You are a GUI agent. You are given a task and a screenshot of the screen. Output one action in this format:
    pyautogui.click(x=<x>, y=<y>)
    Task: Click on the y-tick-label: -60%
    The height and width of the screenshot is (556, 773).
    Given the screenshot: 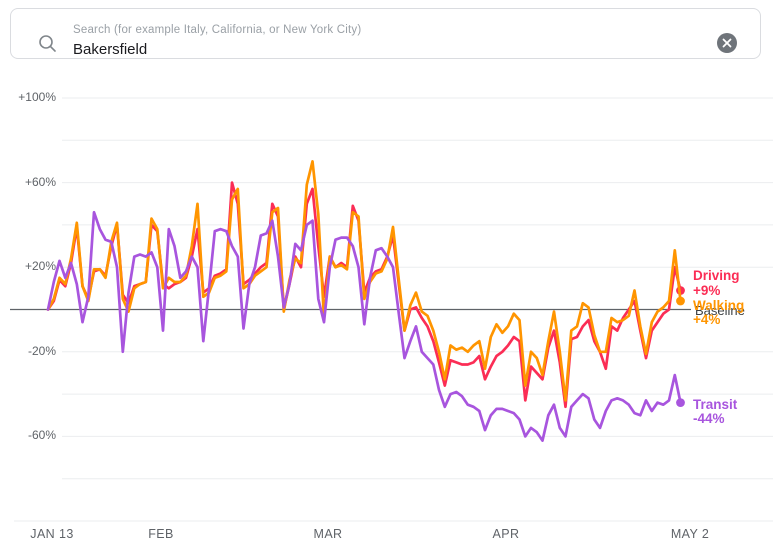 What is the action you would take?
    pyautogui.click(x=41, y=435)
    